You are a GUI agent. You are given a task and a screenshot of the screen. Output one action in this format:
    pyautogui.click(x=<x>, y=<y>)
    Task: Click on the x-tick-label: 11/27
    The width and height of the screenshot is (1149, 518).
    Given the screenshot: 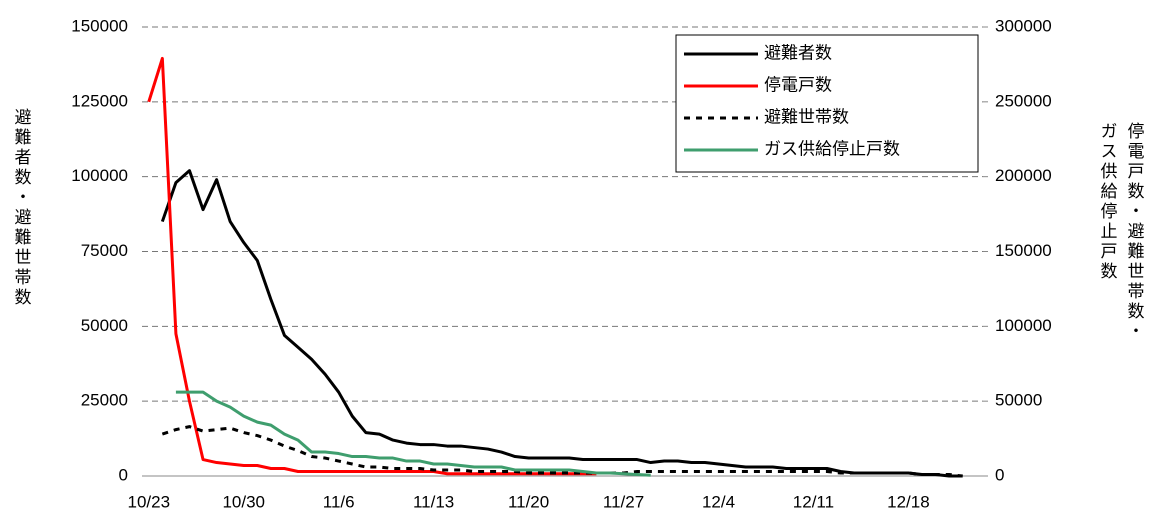 What is the action you would take?
    pyautogui.click(x=623, y=501)
    